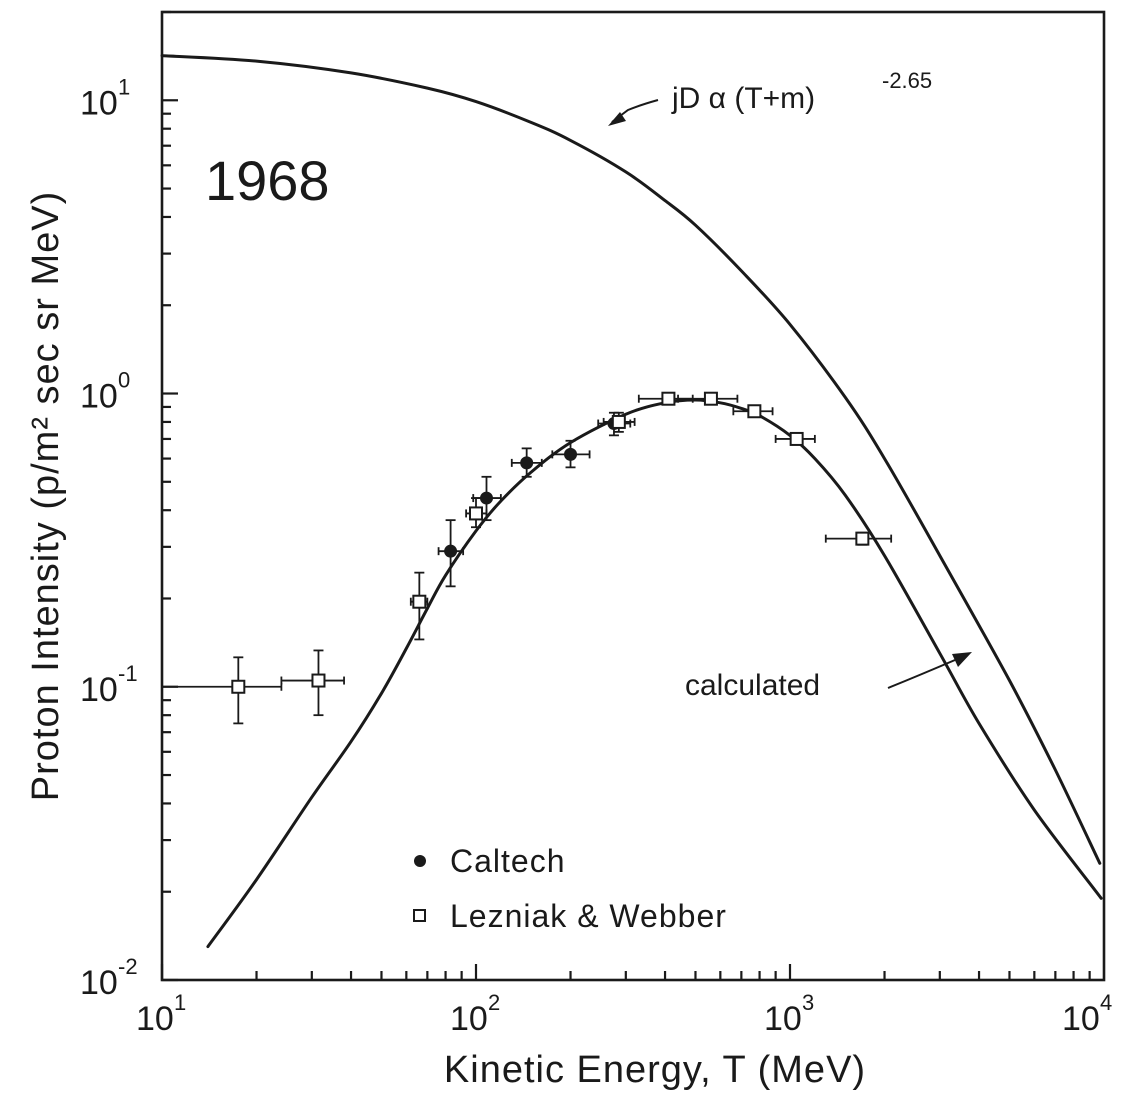  Describe the element at coordinates (655, 1070) in the screenshot. I see `x-axis-title: Kinetic Energy, T (MeV)` at that location.